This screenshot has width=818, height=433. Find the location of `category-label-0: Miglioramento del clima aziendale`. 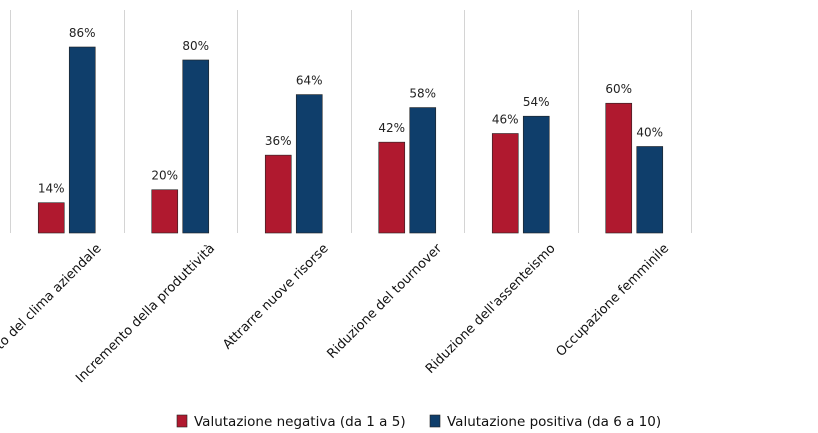

category-label-0: Miglioramento del clima aziendale is located at coordinates (52, 325).